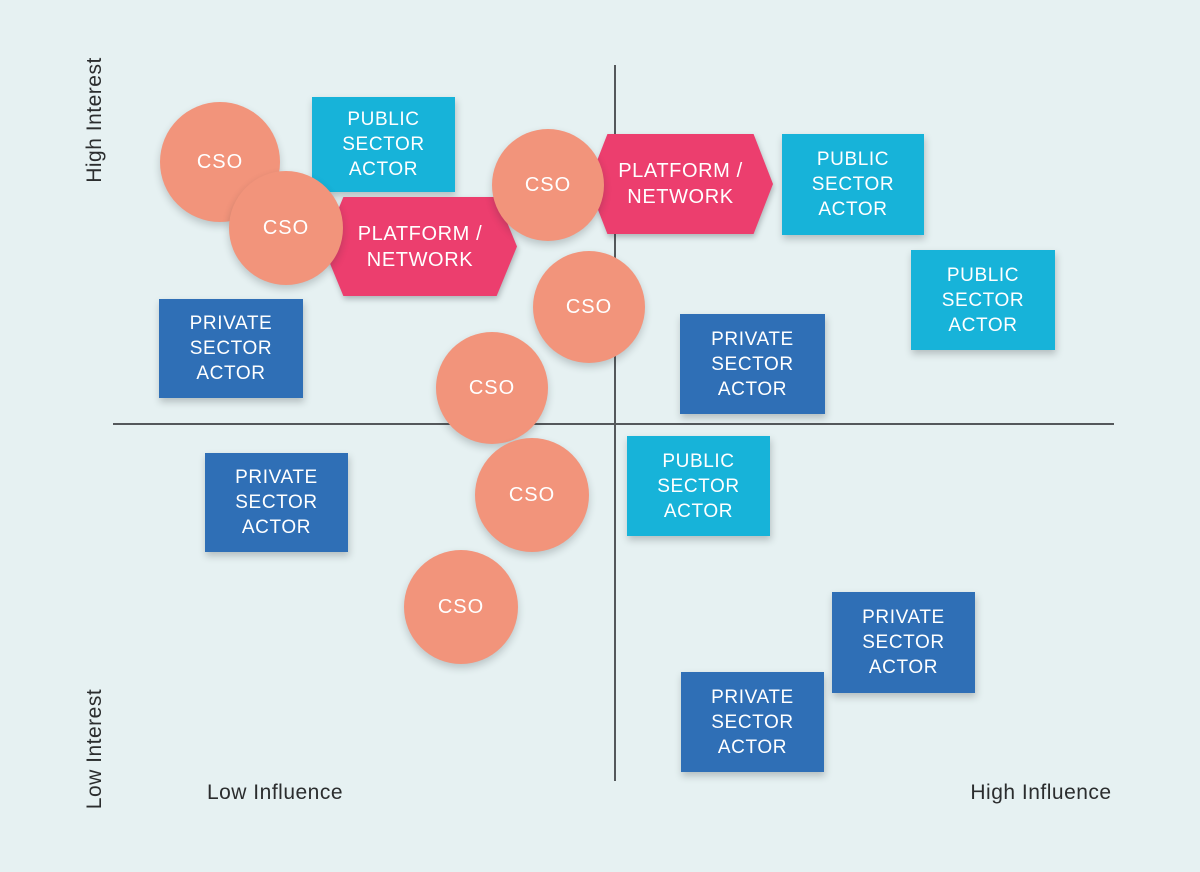 Image resolution: width=1200 pixels, height=872 pixels. What do you see at coordinates (275, 792) in the screenshot?
I see `axis-label-low-influence: Low Influence` at bounding box center [275, 792].